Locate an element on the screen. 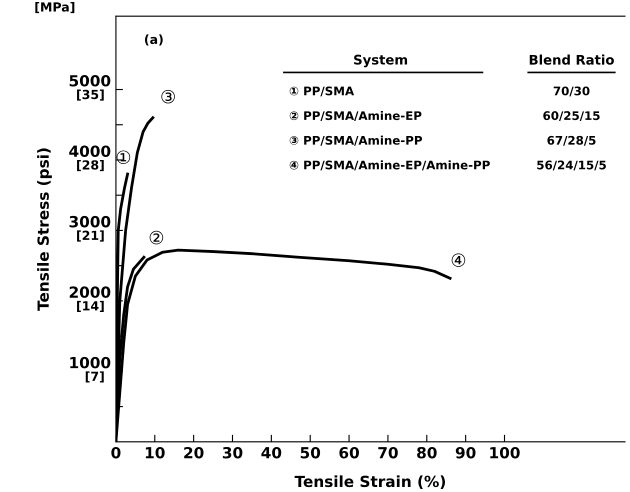  series-label: ④ is located at coordinates (459, 260).